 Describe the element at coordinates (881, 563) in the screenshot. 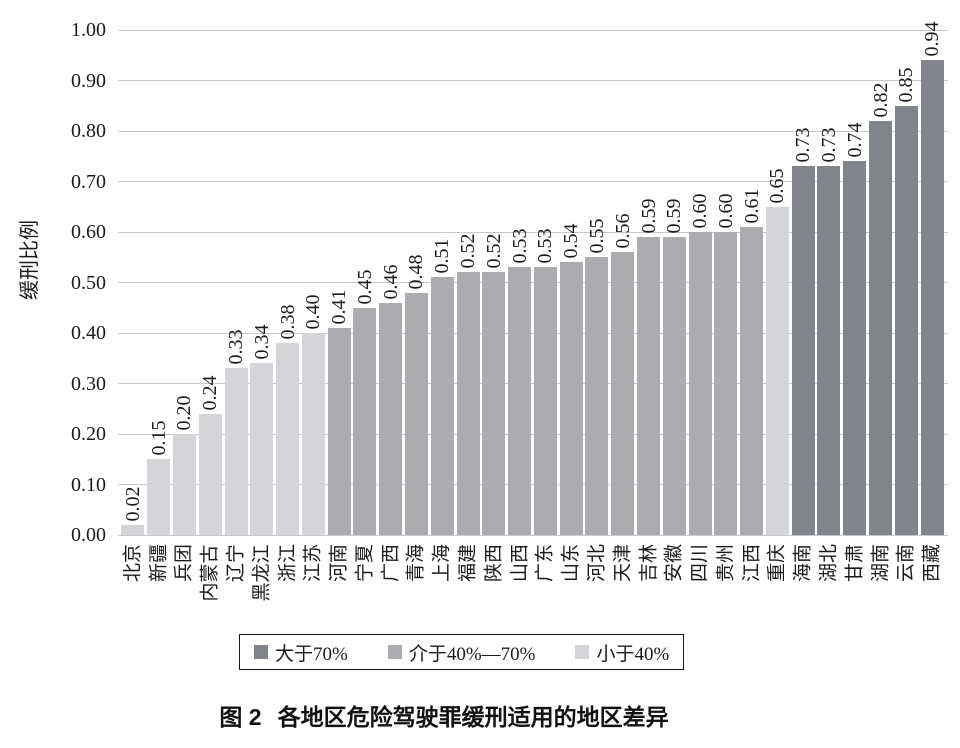

I see `x-axis-label: 湖南` at that location.